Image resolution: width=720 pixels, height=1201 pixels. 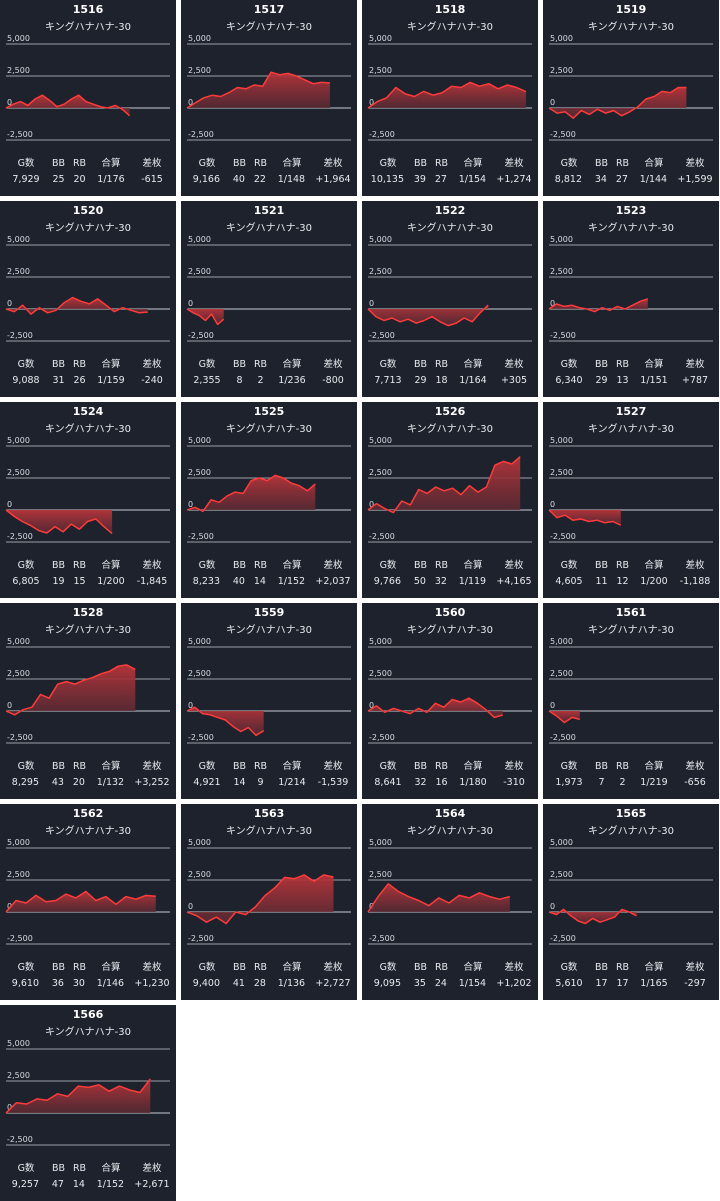 I want to click on stat-value-diff: -1,845, so click(x=152, y=581).